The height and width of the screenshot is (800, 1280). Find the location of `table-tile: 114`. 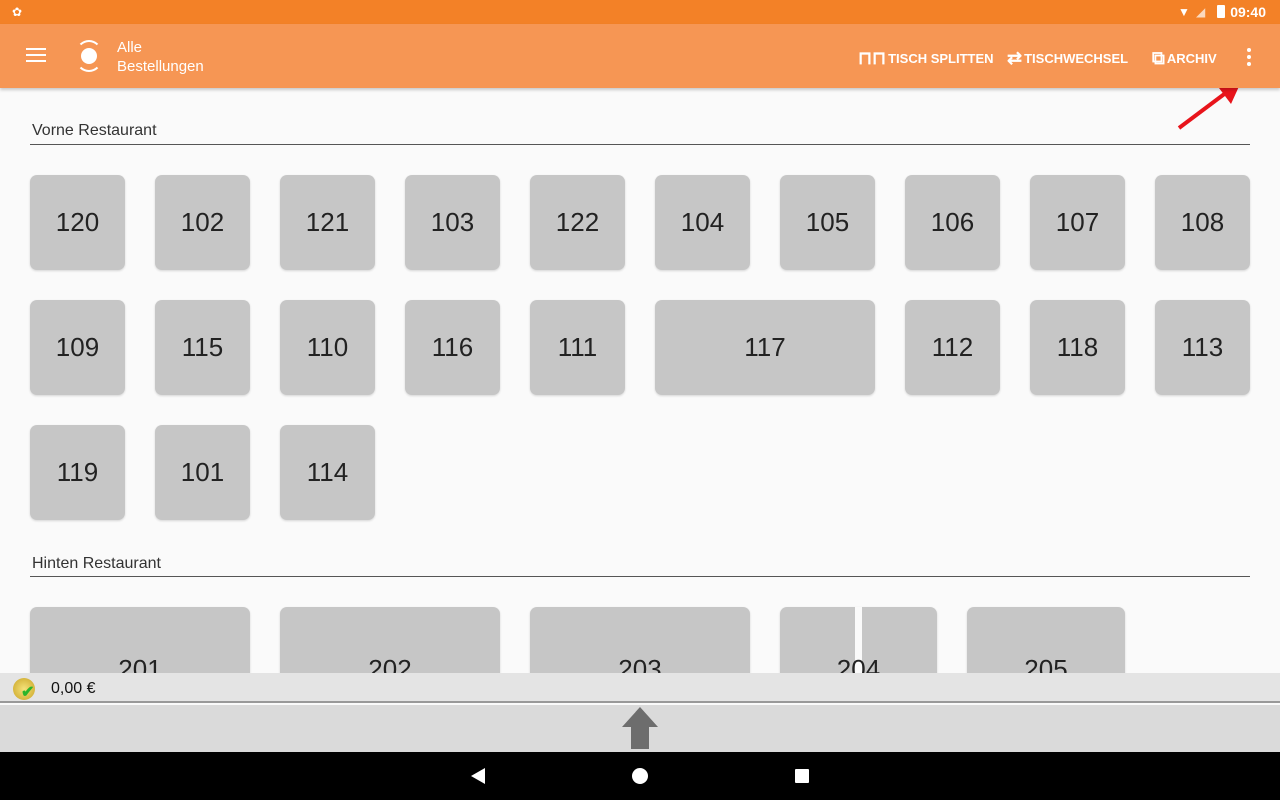

table-tile: 114 is located at coordinates (327, 472).